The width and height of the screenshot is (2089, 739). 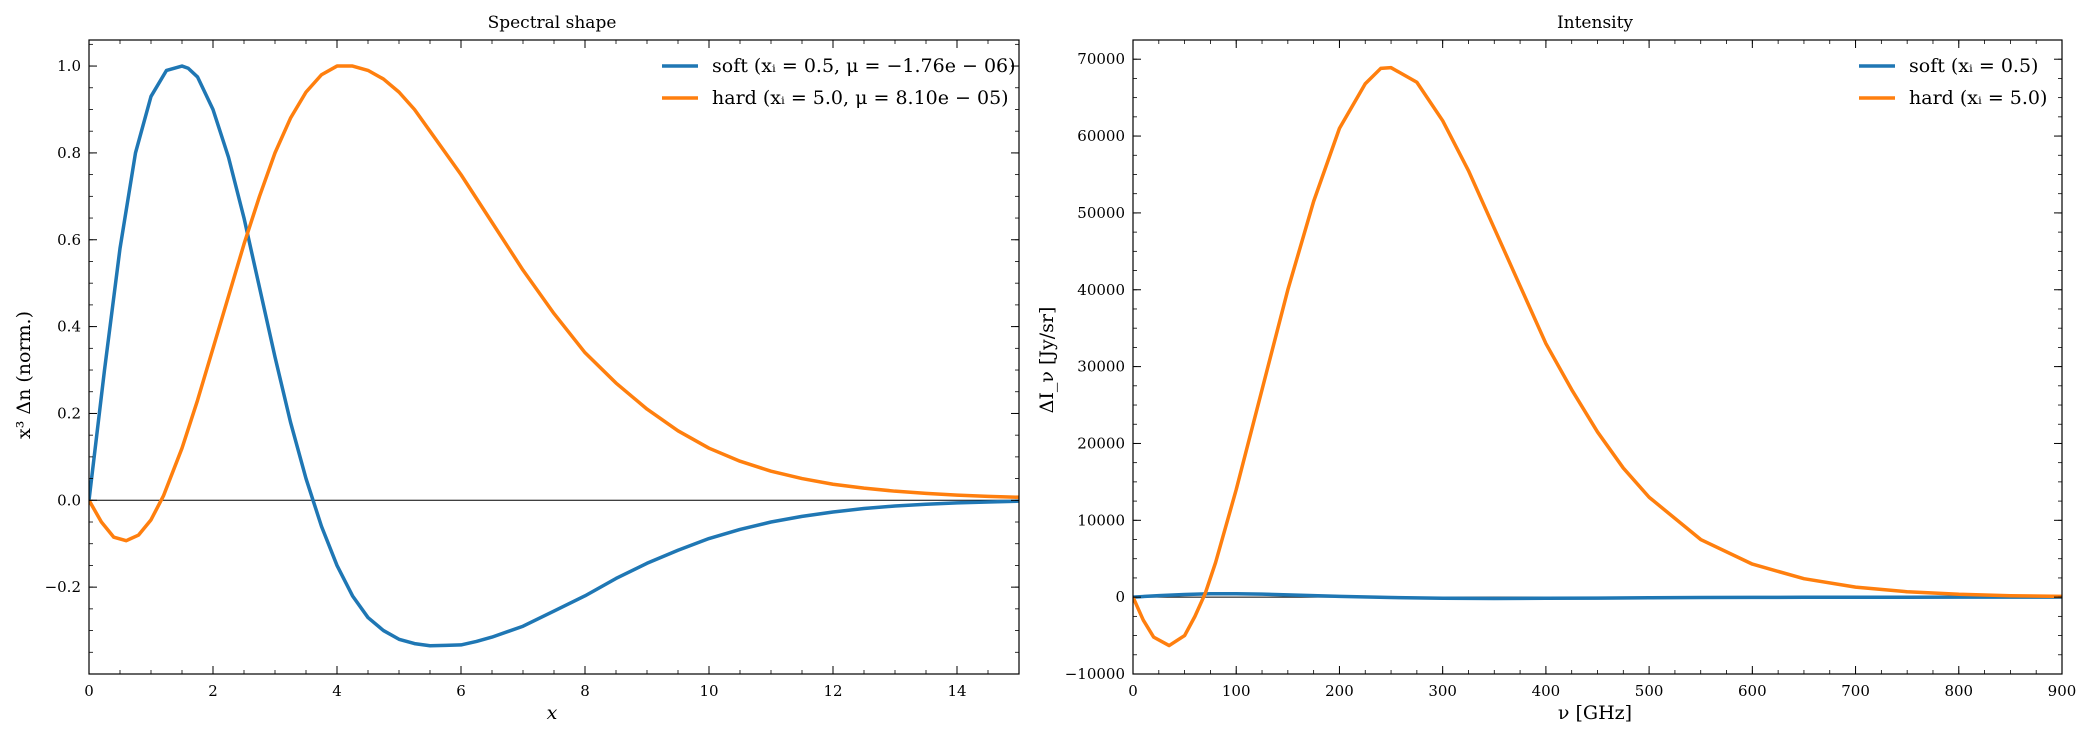 What do you see at coordinates (69, 327) in the screenshot?
I see `y-tick-label: 0.4` at bounding box center [69, 327].